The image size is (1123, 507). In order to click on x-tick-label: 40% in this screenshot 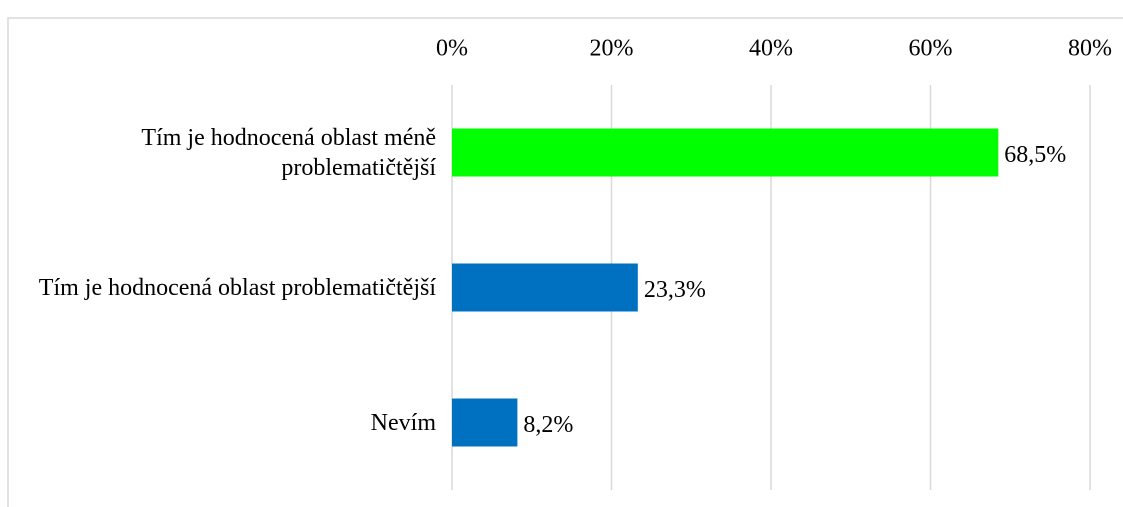, I will do `click(771, 49)`.